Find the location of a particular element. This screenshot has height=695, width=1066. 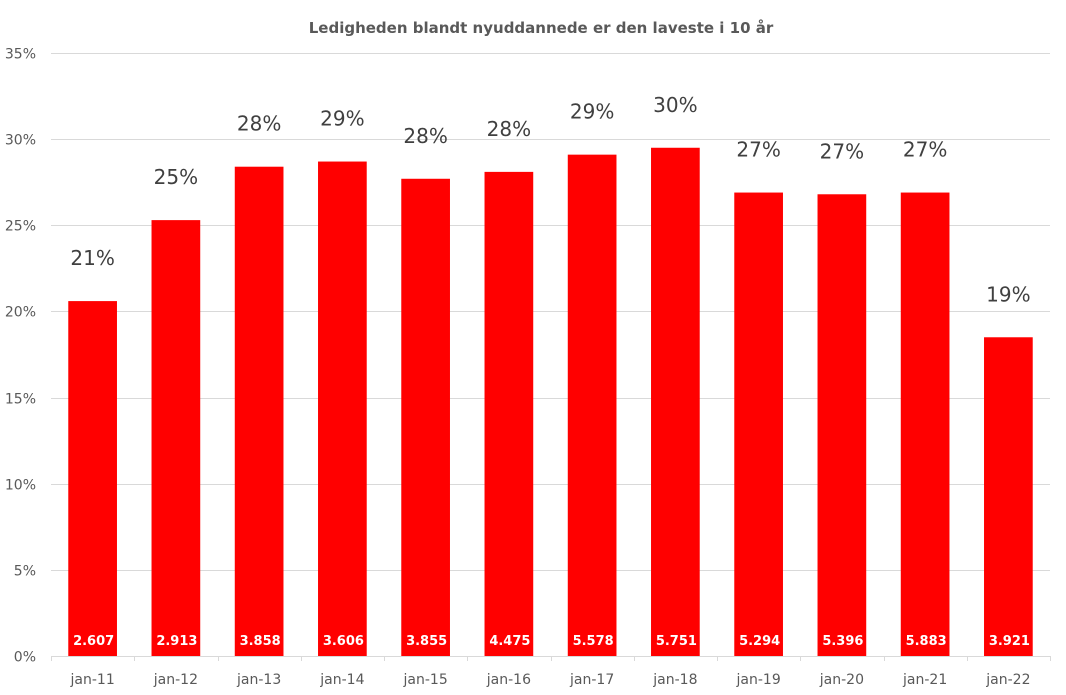

x-tick-label: jan-15 is located at coordinates (425, 680).